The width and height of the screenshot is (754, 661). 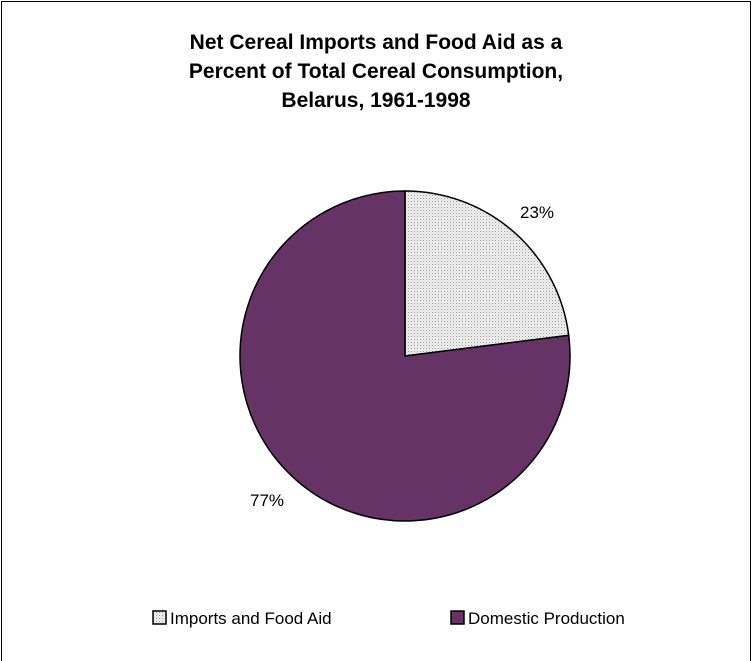 What do you see at coordinates (376, 42) in the screenshot?
I see `chart-title-line-1: Net Cereal Imports and Food Aid as a` at bounding box center [376, 42].